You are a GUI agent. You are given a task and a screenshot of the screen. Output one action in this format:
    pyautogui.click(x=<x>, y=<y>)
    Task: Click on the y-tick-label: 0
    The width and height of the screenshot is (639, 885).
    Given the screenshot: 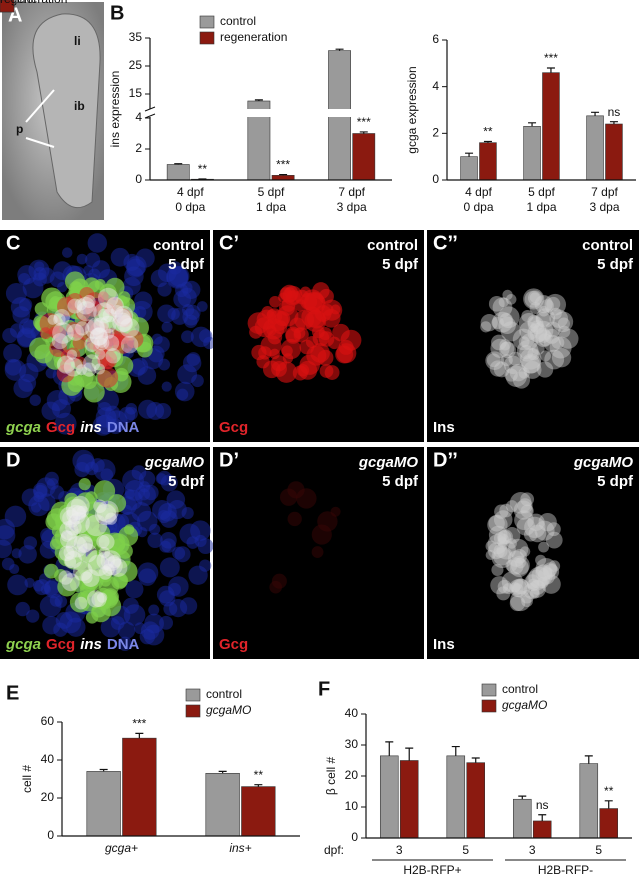 What is the action you would take?
    pyautogui.click(x=354, y=837)
    